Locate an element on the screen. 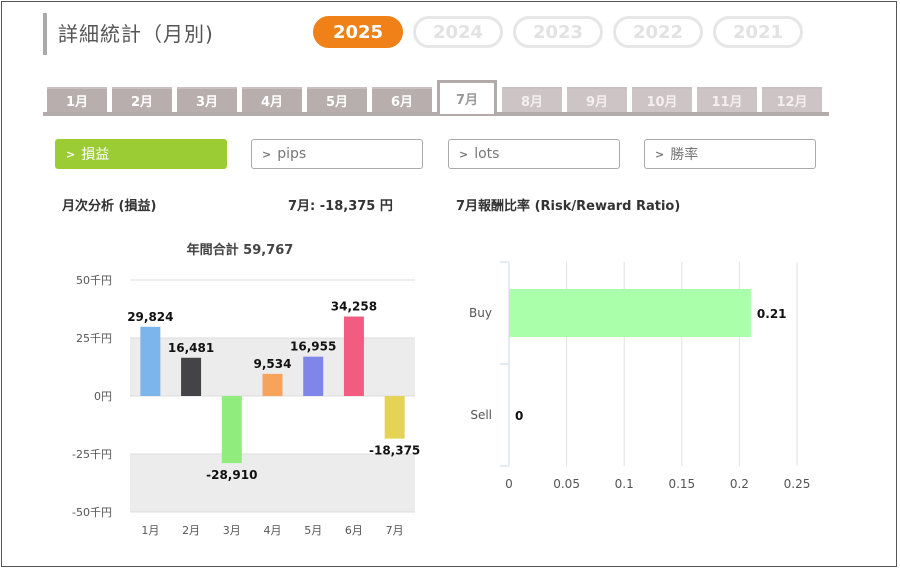 The width and height of the screenshot is (900, 570). y-tick-label: -25千円 is located at coordinates (92, 454).